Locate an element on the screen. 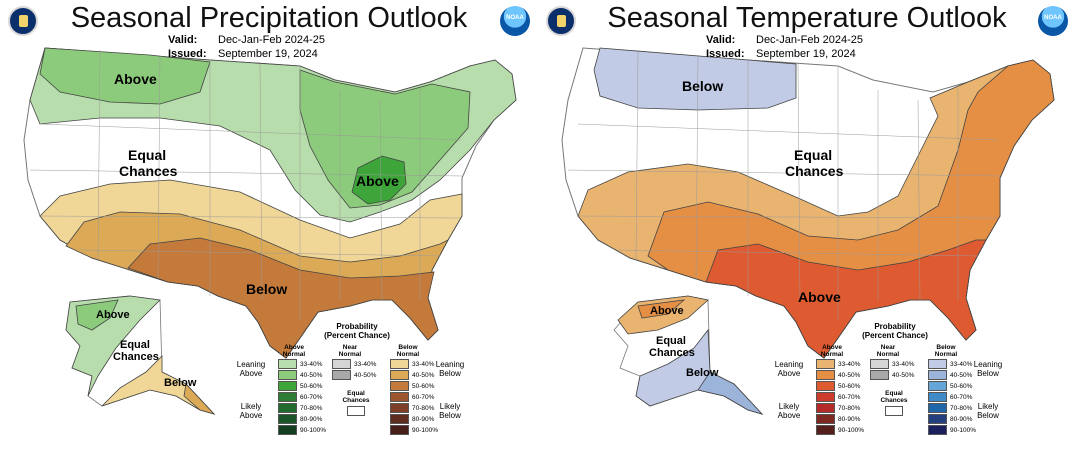 This screenshot has height=468, width=1076. legend-col-near: 33-40% 40-50% is located at coordinates (892, 370).